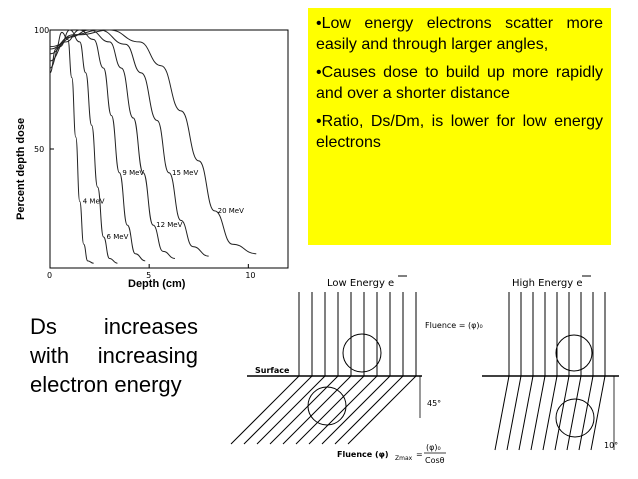  I want to click on pdd-curve-9-mev, so click(97, 145).